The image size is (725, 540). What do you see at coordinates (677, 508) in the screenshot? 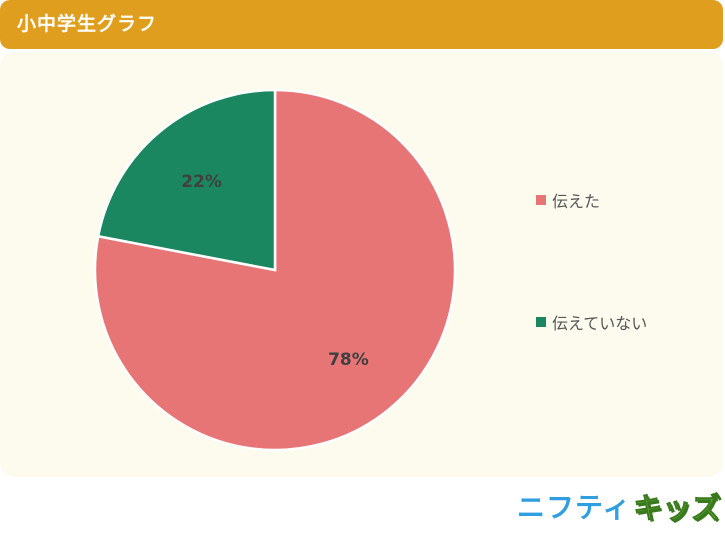
I see `logo-text-kids: キッズ` at bounding box center [677, 508].